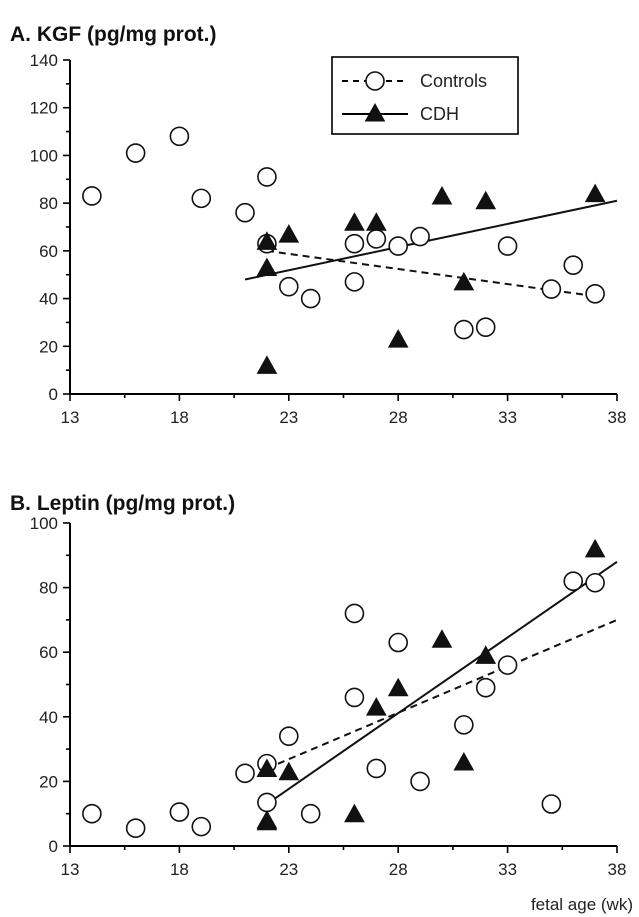 The image size is (639, 917). I want to click on legend: Controls CDH, so click(425, 95).